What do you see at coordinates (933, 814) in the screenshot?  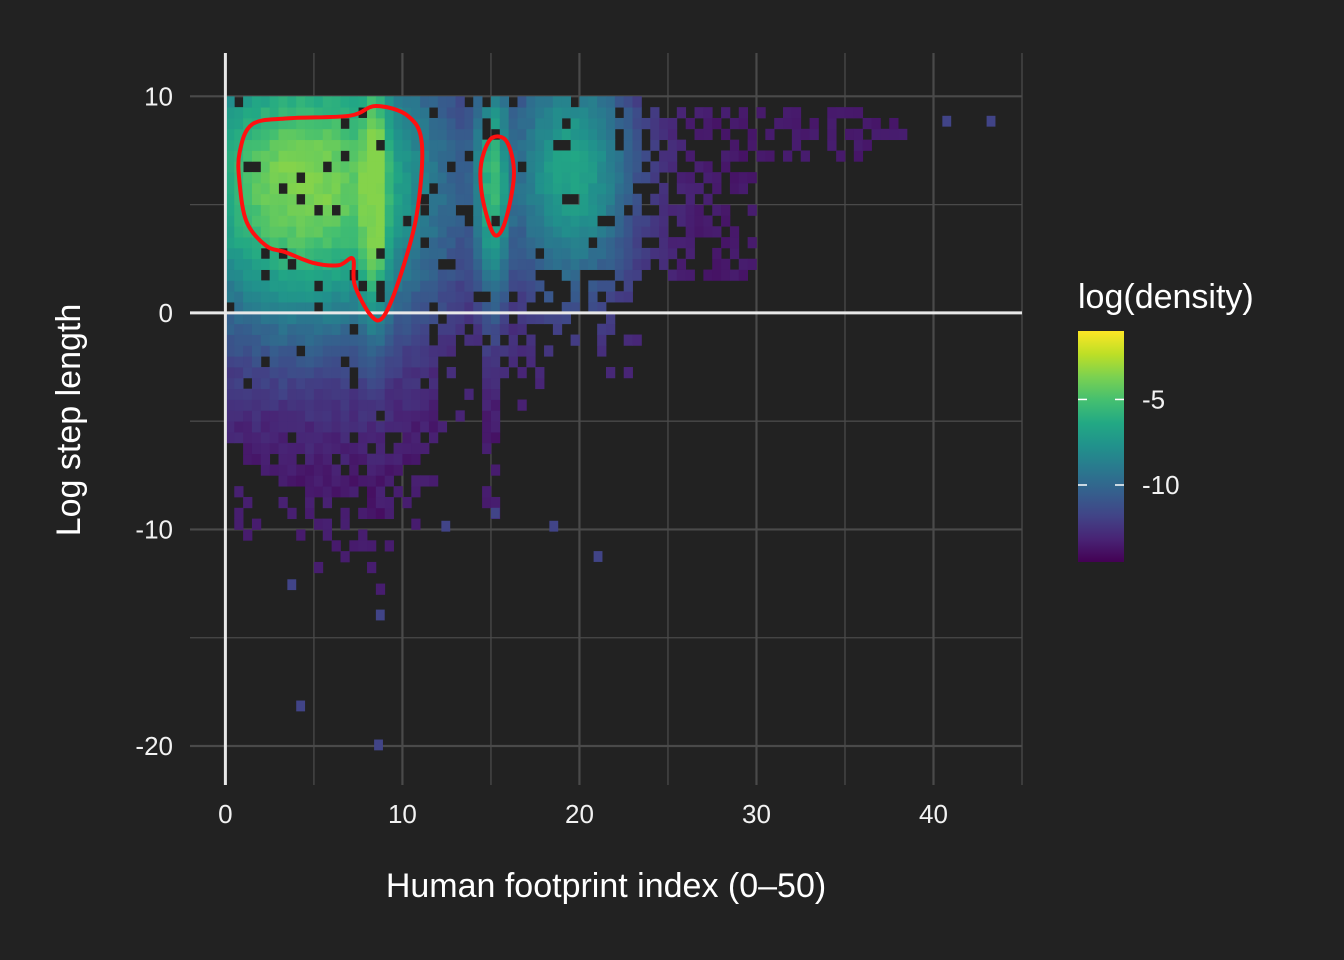 I see `x-tick-label: 40` at bounding box center [933, 814].